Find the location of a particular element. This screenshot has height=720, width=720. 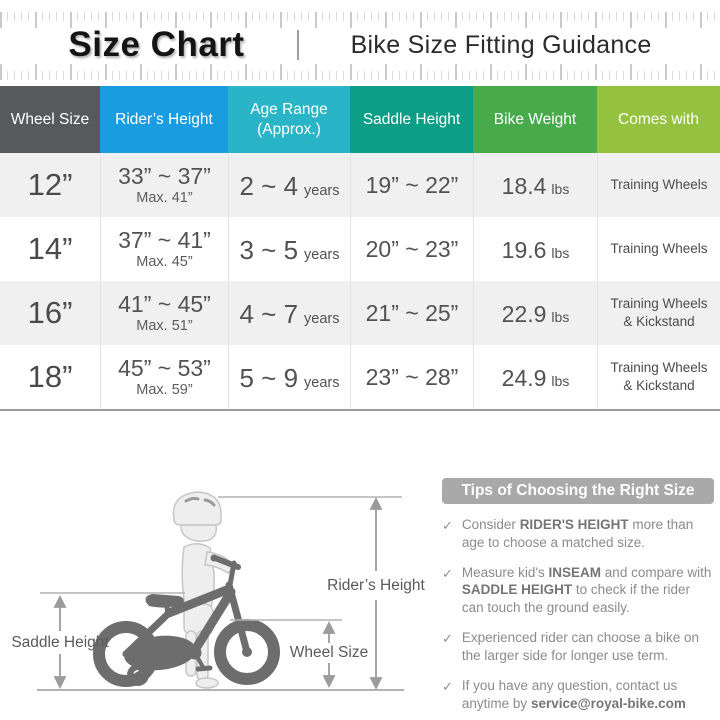

cell-bike-weight: 19.6 lbs is located at coordinates (535, 249).